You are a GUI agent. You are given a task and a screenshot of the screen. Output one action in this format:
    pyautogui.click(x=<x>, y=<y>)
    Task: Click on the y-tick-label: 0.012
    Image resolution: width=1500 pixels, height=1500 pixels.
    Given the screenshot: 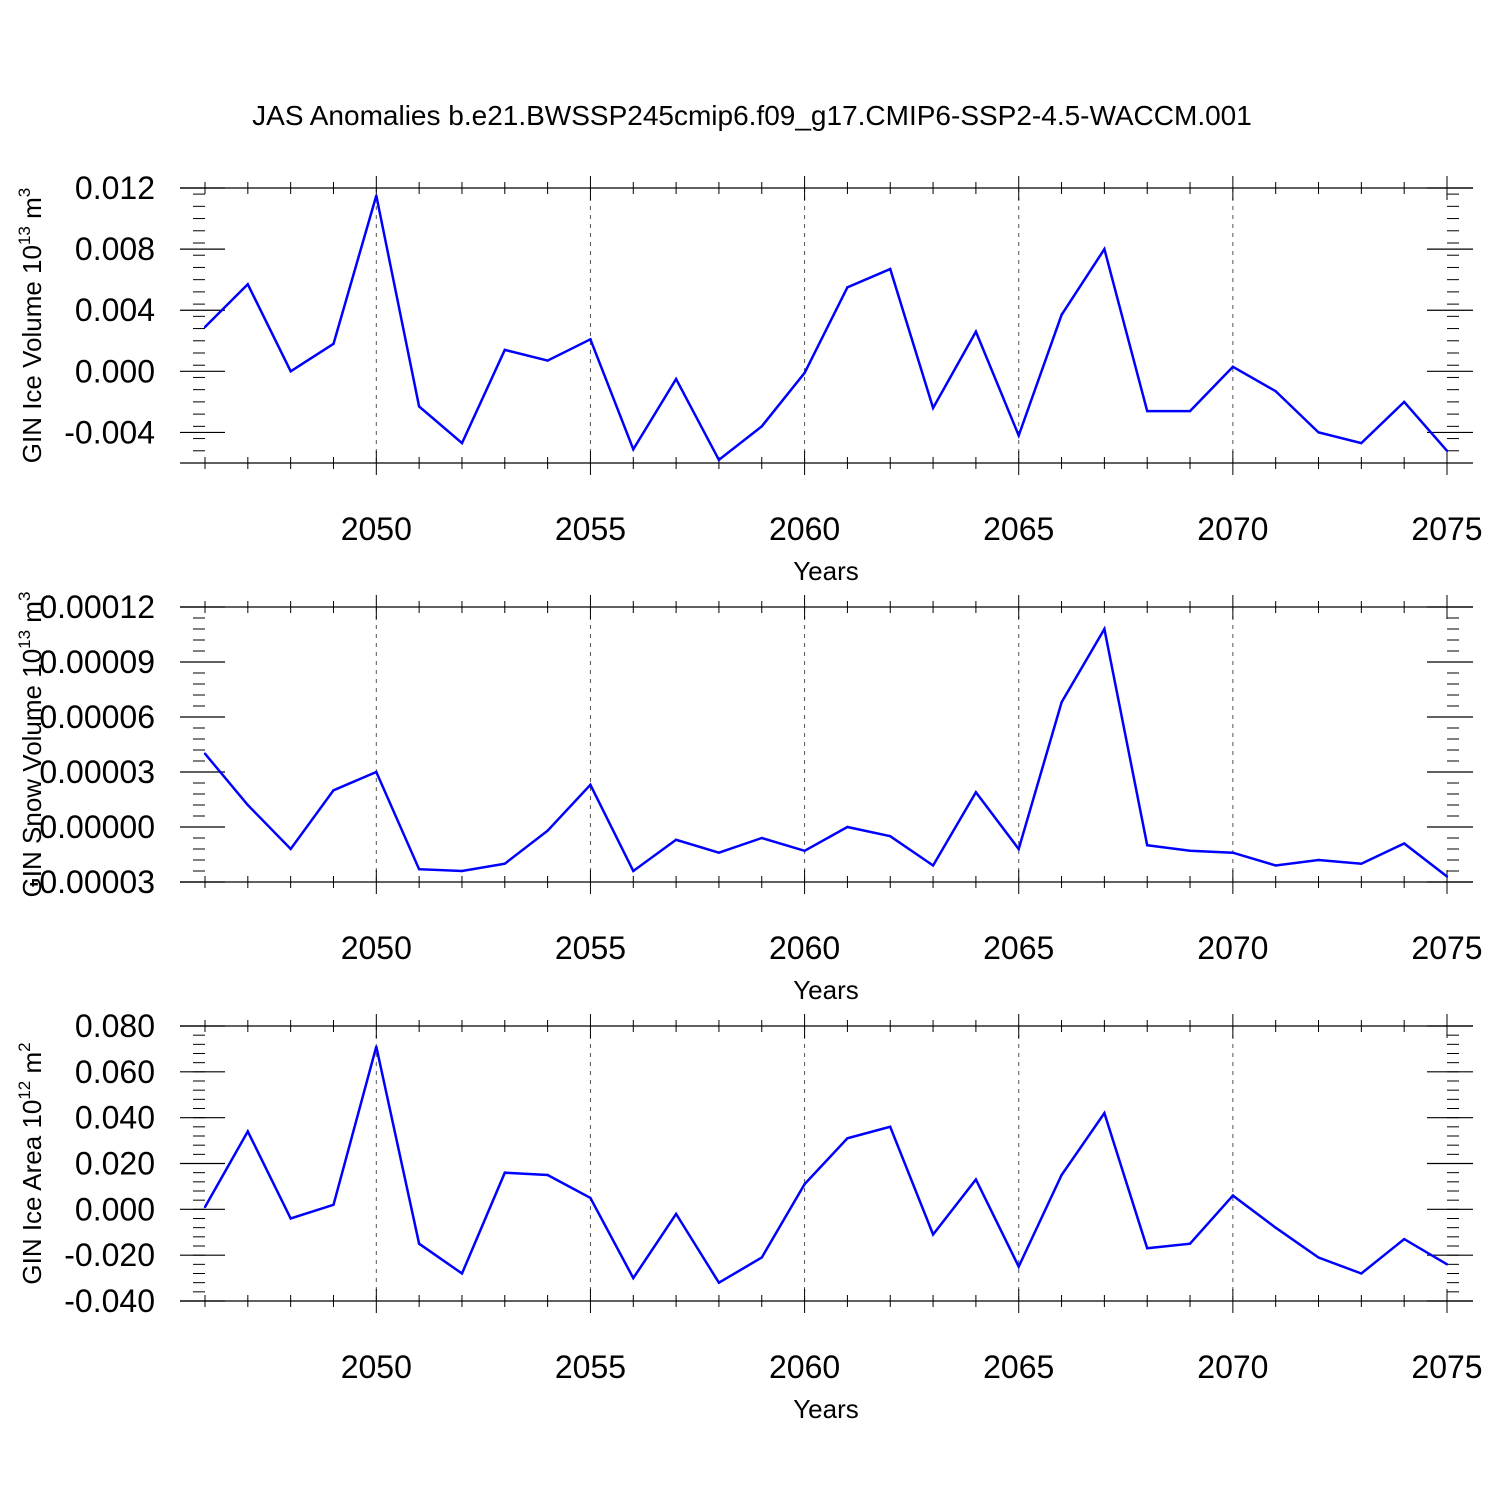 What is the action you would take?
    pyautogui.click(x=115, y=188)
    